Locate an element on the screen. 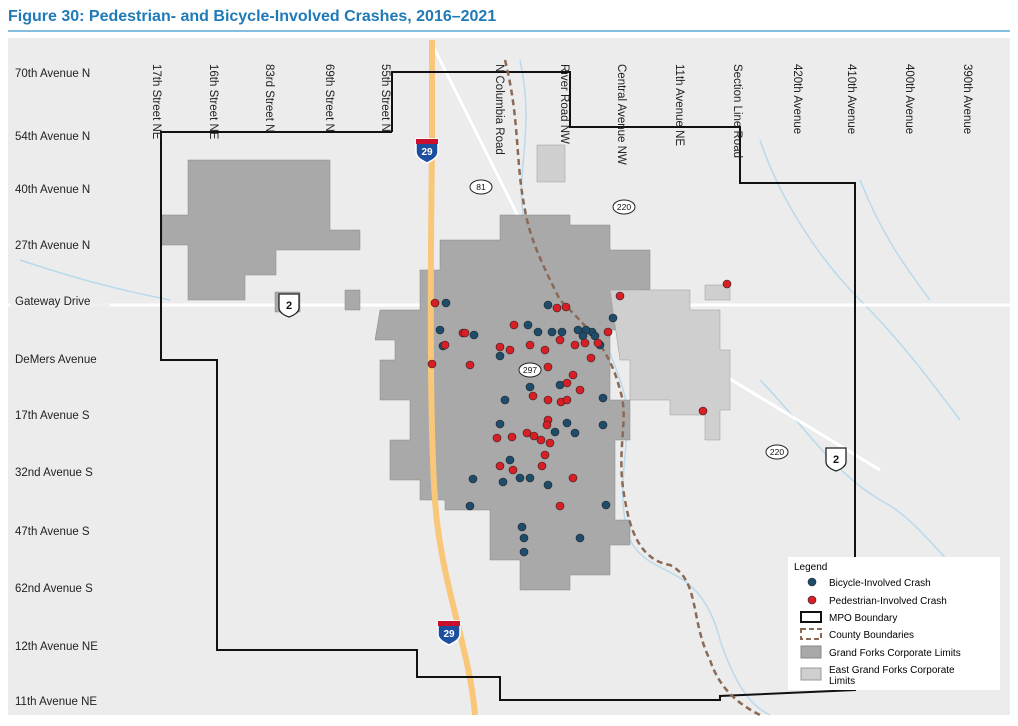  west-road-label: 17th Avenue S is located at coordinates (52, 416).